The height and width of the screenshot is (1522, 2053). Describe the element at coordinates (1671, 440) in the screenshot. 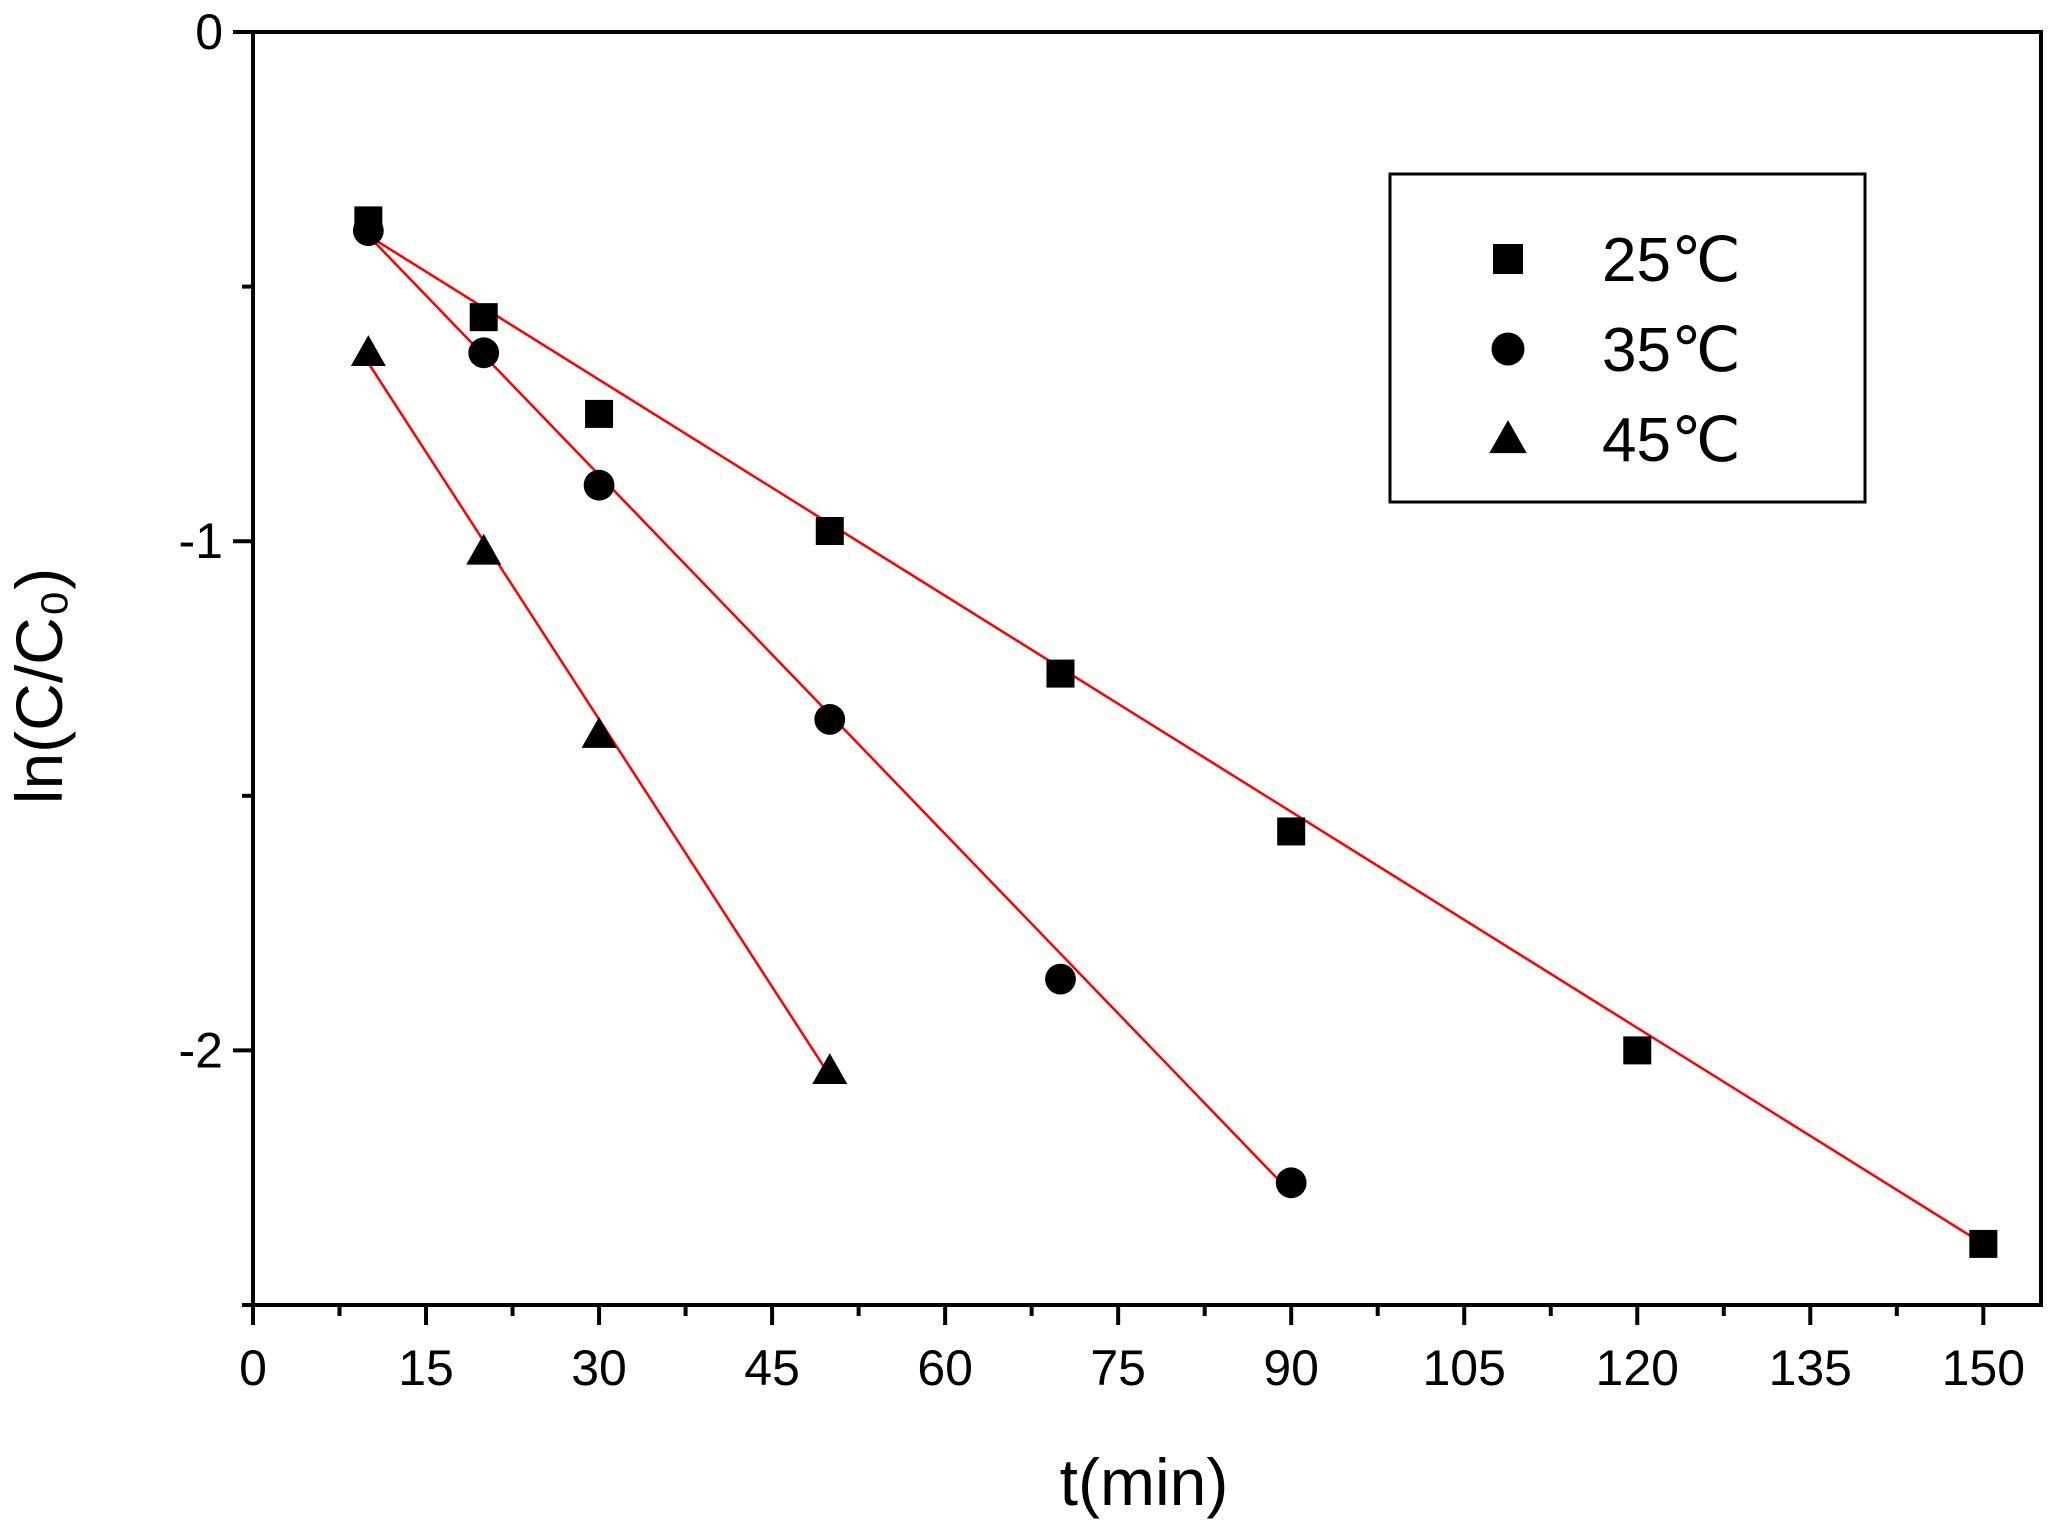

I see `legend-label-series-3: 45℃` at that location.